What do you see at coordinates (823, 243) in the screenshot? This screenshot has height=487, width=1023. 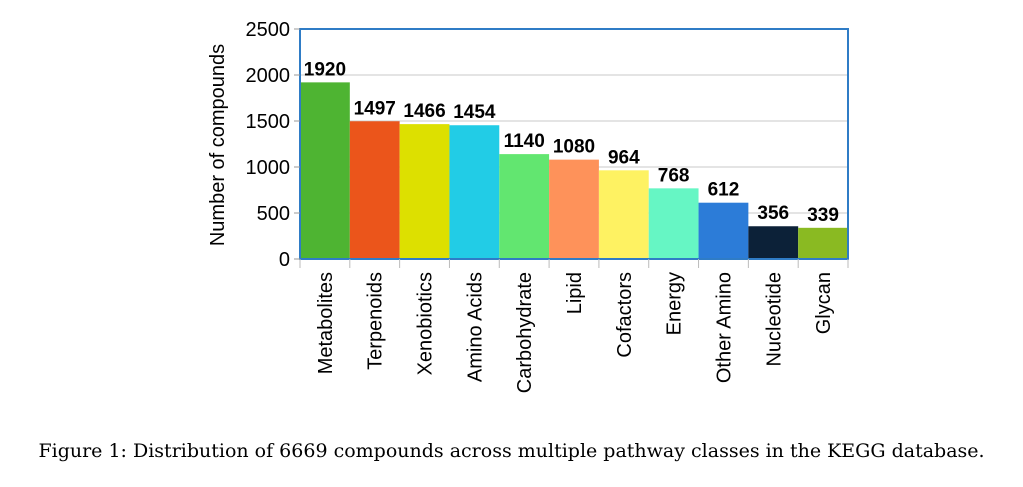 I see `bar-glycan` at bounding box center [823, 243].